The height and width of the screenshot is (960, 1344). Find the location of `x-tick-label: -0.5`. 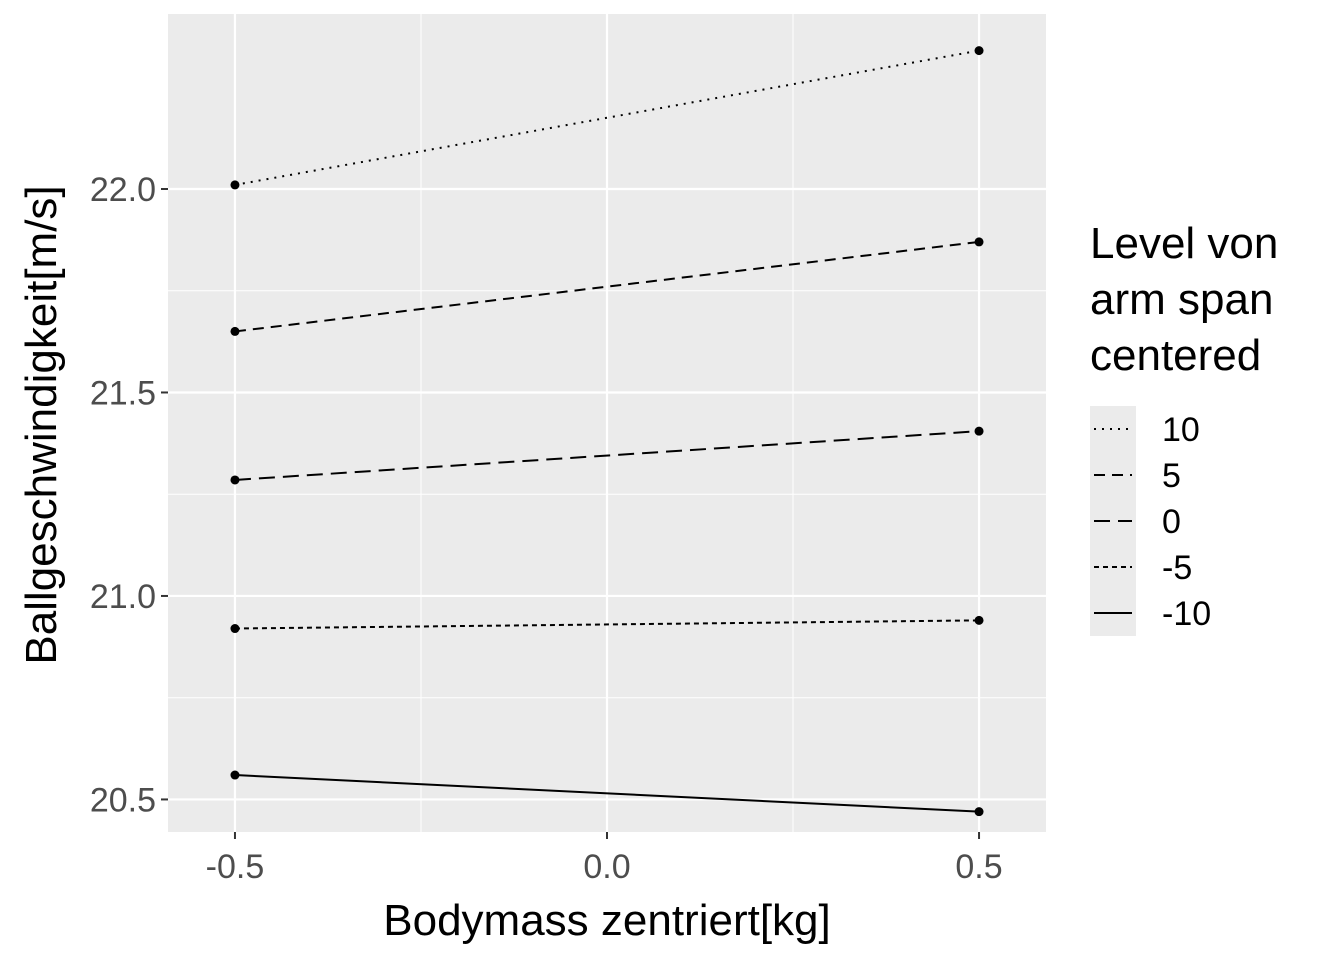

x-tick-label: -0.5 is located at coordinates (235, 867).